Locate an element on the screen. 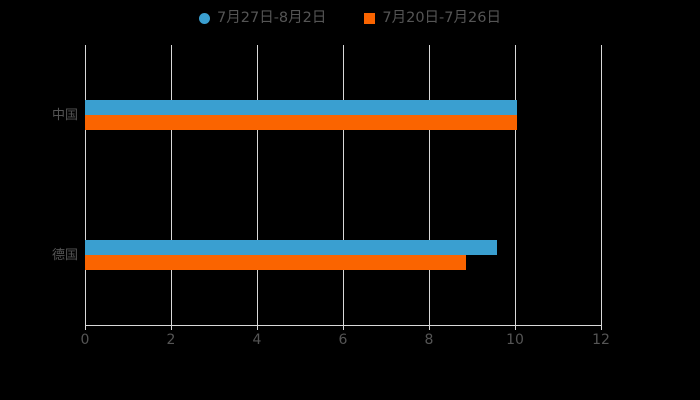 The height and width of the screenshot is (400, 700). x-tick-label-6: 6 is located at coordinates (343, 340).